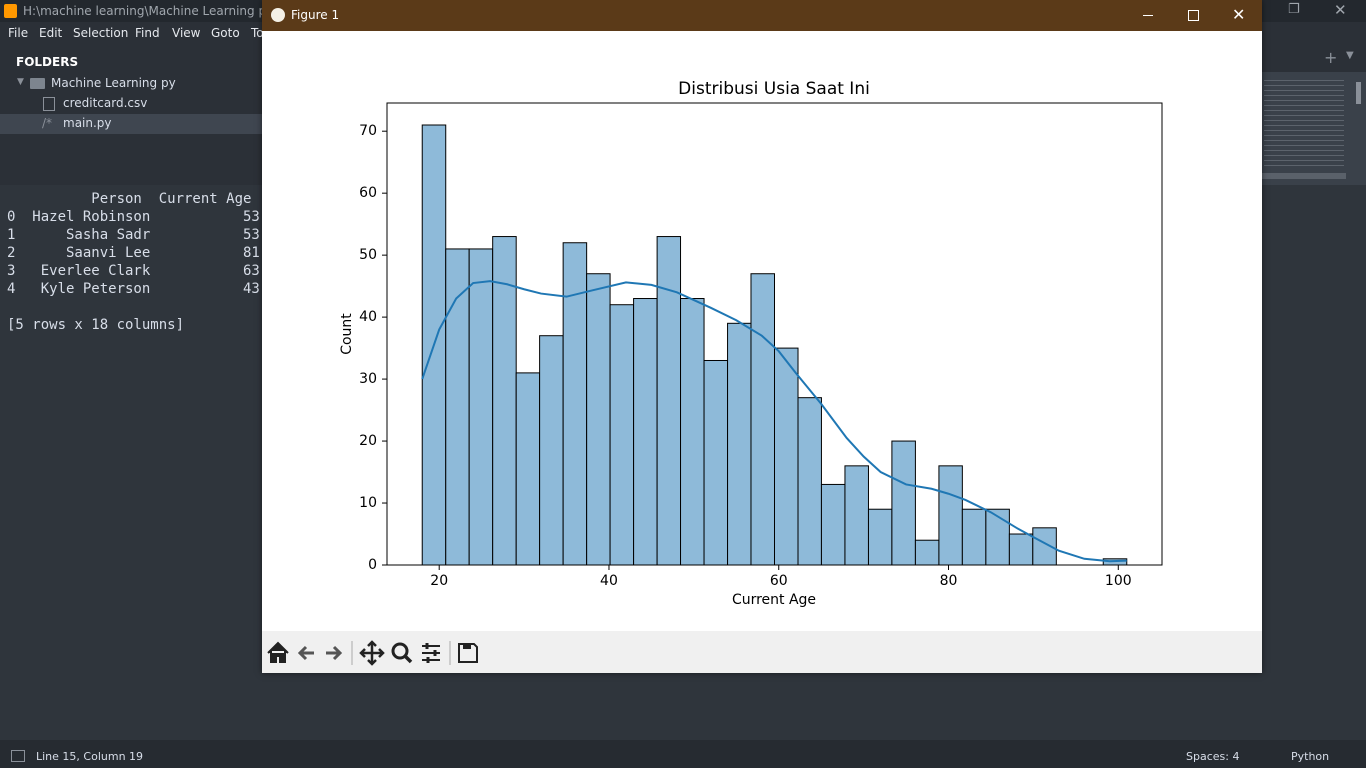 Image resolution: width=1366 pixels, height=768 pixels. What do you see at coordinates (368, 317) in the screenshot?
I see `y-tick-label: 40` at bounding box center [368, 317].